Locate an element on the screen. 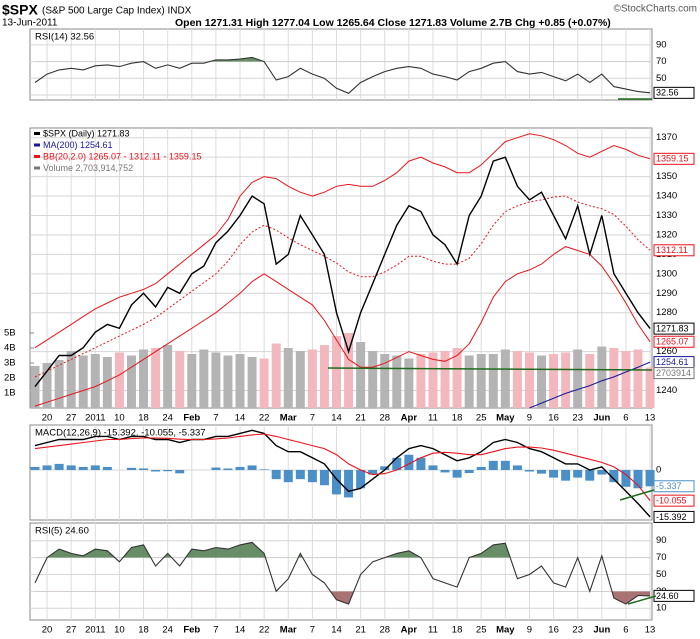 This screenshot has width=700, height=639. x-tick-label: 28 is located at coordinates (384, 630).